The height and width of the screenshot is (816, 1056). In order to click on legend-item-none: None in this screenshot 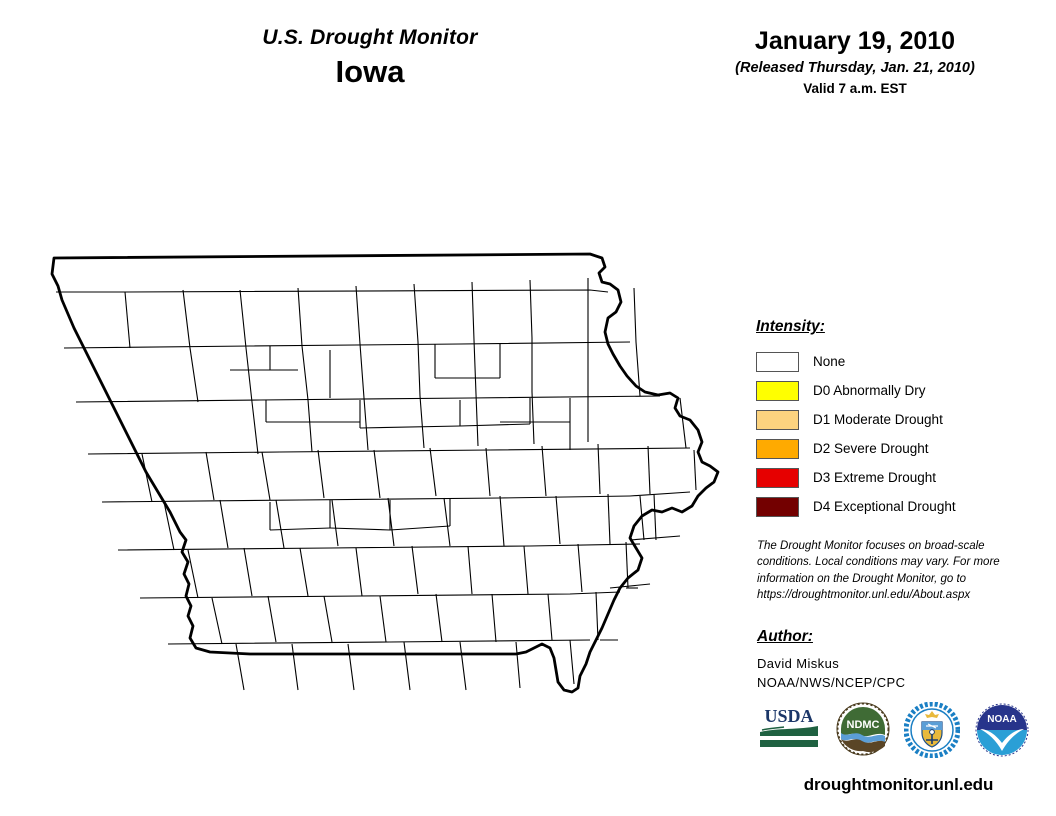, I will do `click(896, 361)`.